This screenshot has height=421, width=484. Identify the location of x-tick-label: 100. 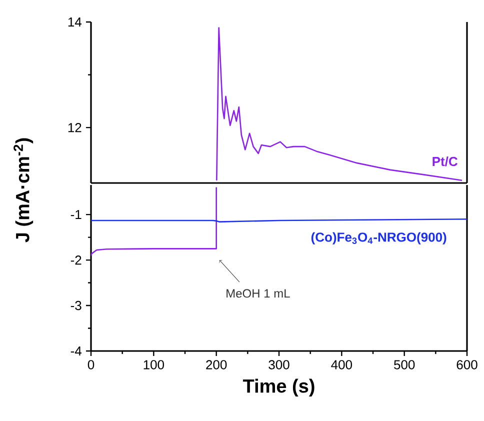
(154, 365).